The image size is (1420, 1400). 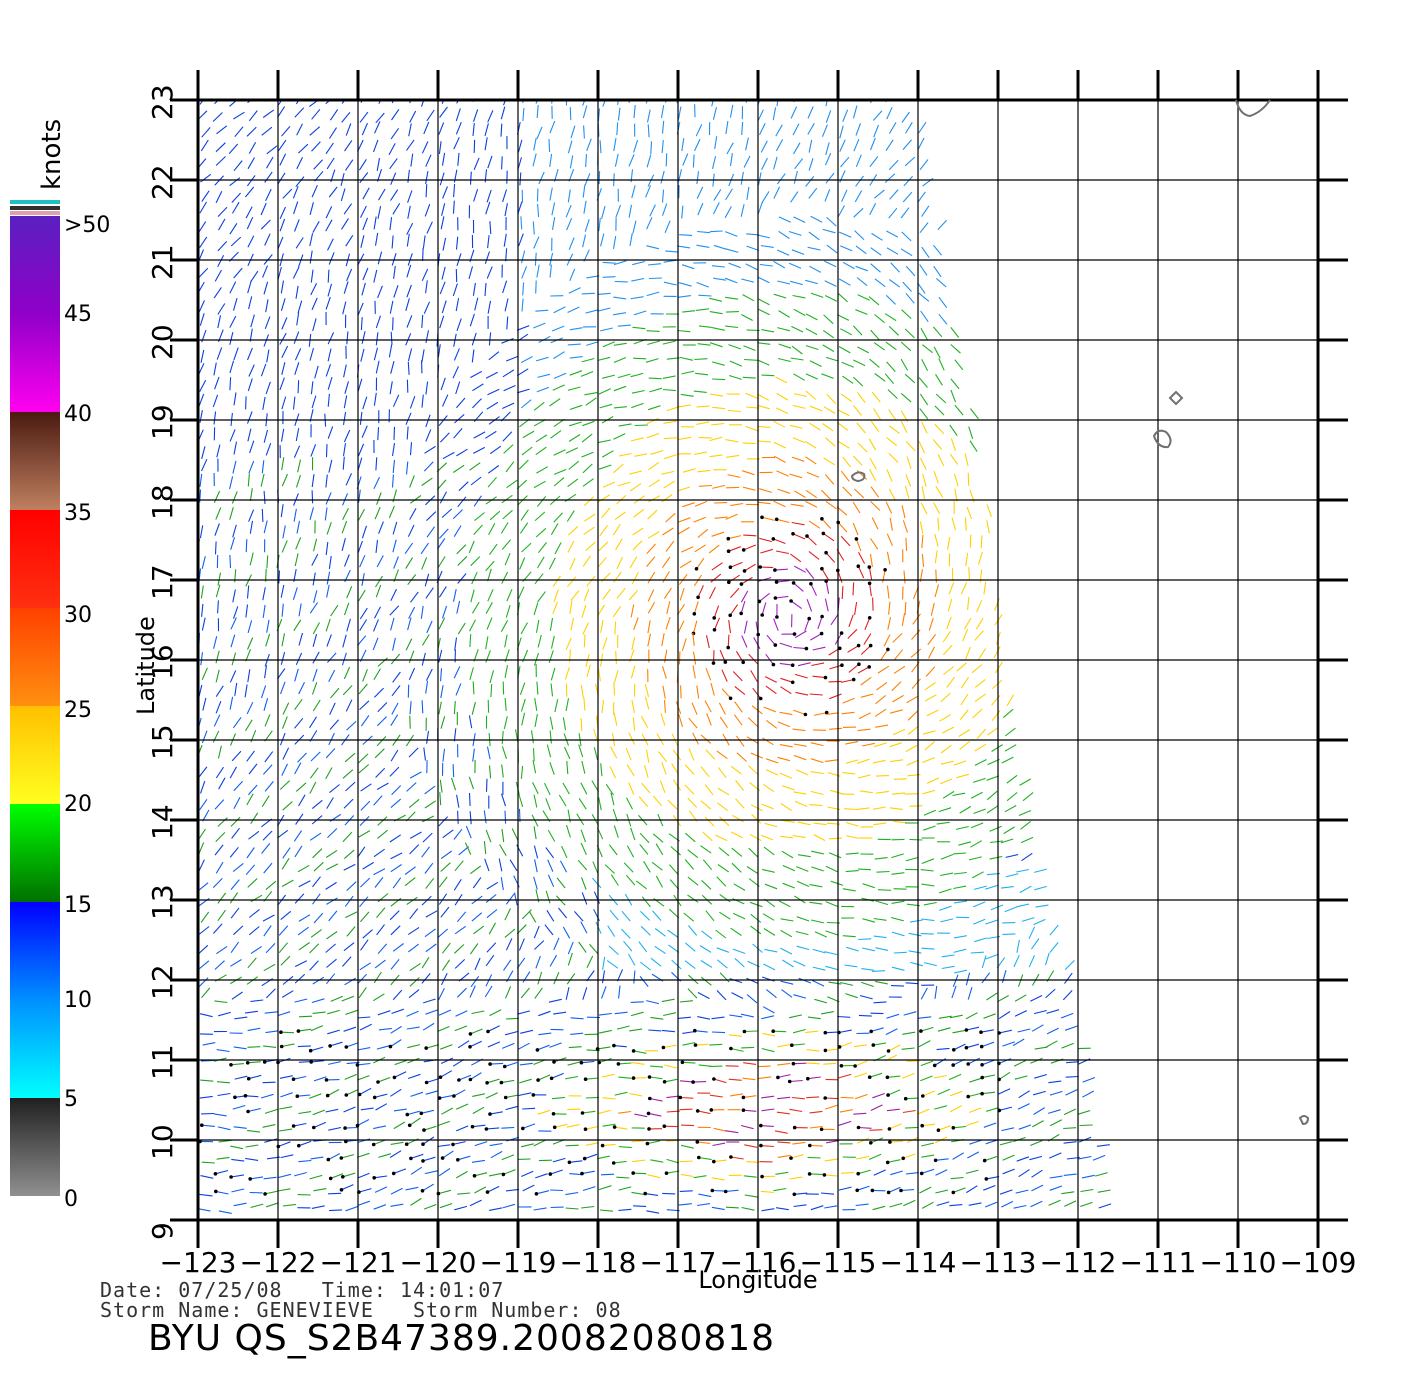 I want to click on lat-tick-label: 12, so click(x=162, y=982).